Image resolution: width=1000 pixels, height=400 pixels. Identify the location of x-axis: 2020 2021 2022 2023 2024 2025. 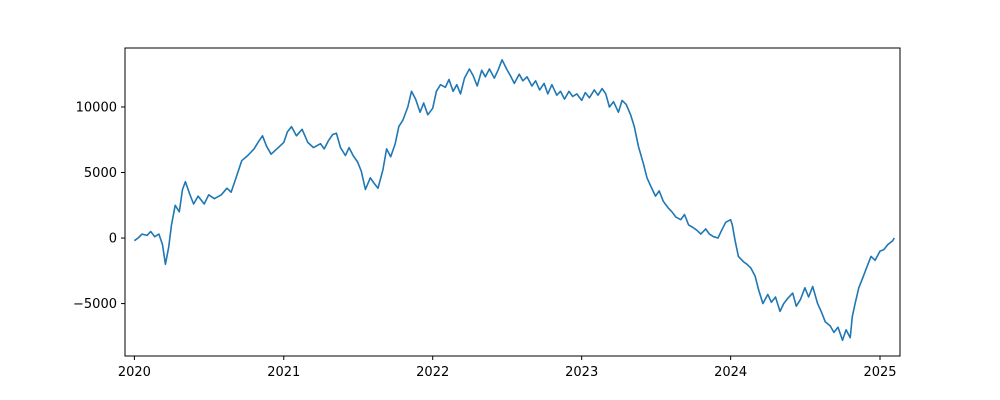
(507, 368).